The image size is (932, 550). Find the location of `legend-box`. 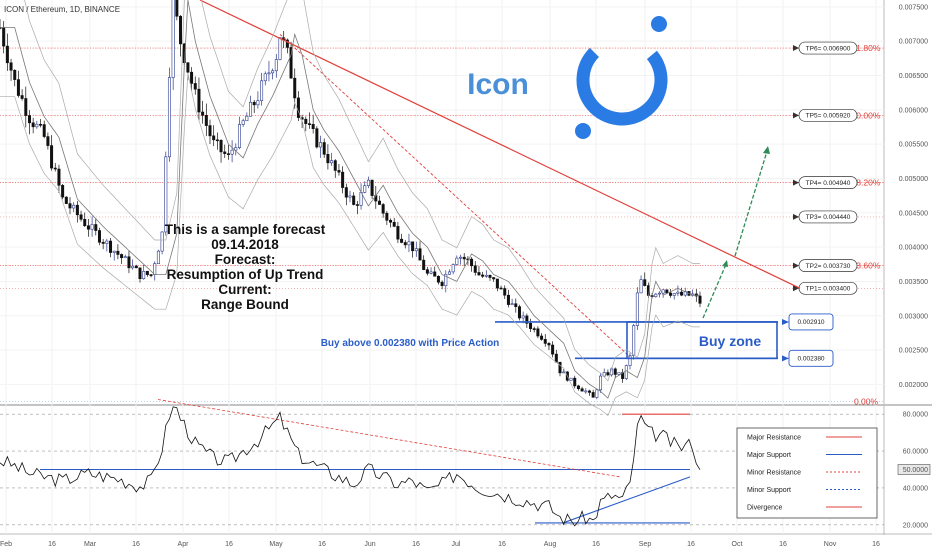

legend-box is located at coordinates (807, 473).